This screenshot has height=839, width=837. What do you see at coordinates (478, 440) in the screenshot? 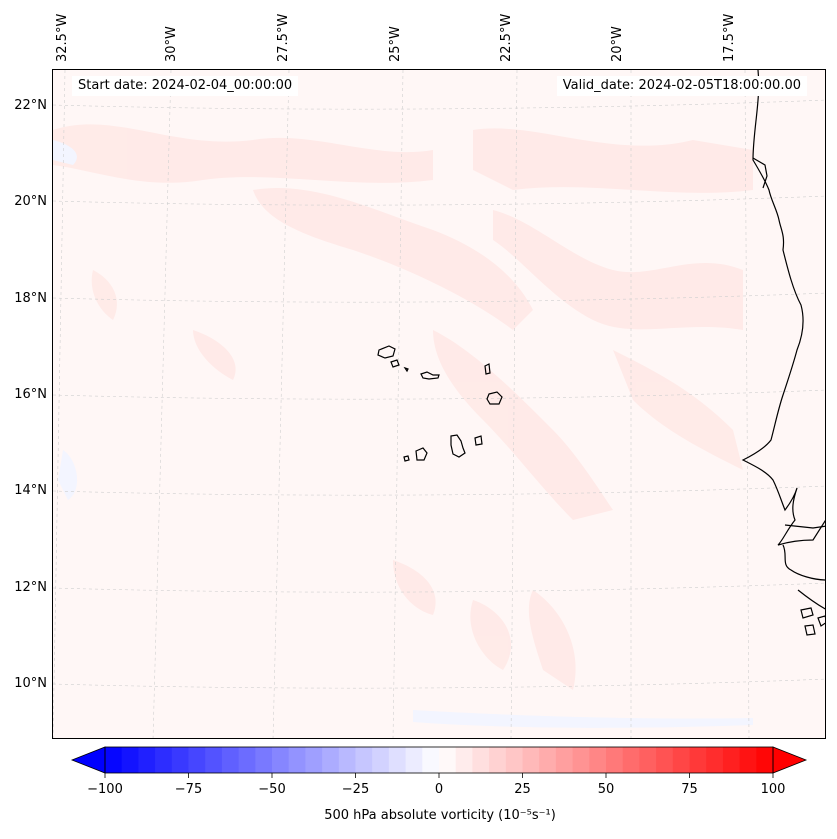
I see `island-maio` at bounding box center [478, 440].